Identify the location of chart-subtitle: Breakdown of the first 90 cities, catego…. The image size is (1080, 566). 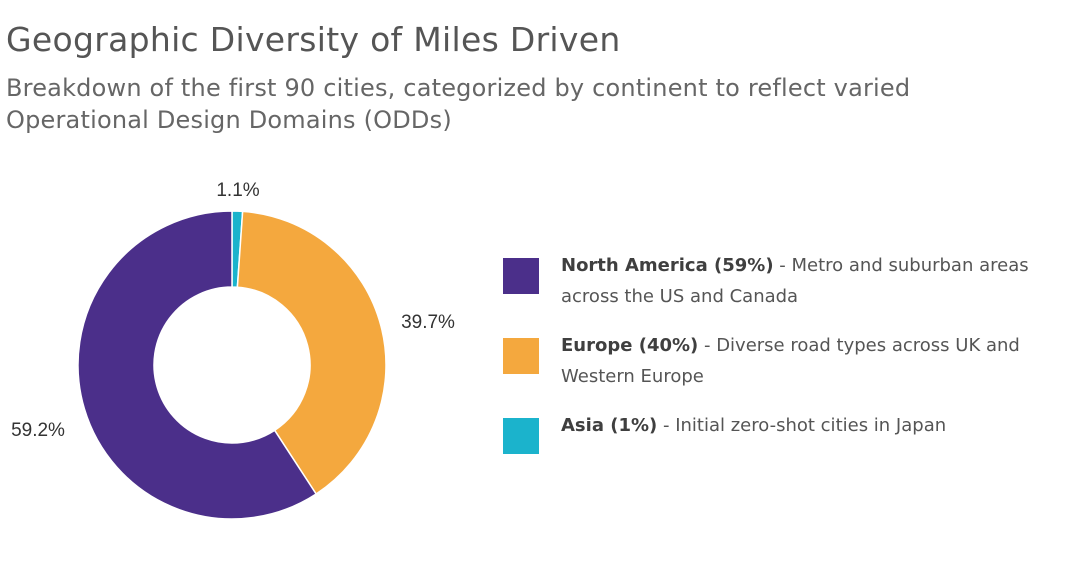
(458, 104).